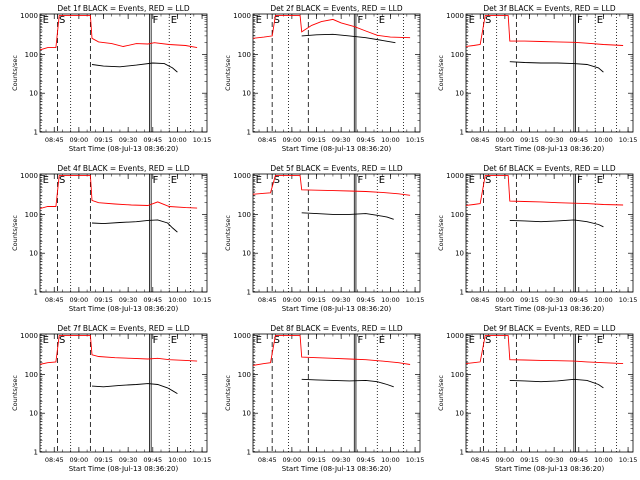  Describe the element at coordinates (549, 168) in the screenshot. I see `panel-title: Det 6f BLACK = Events, RED = LLD` at that location.